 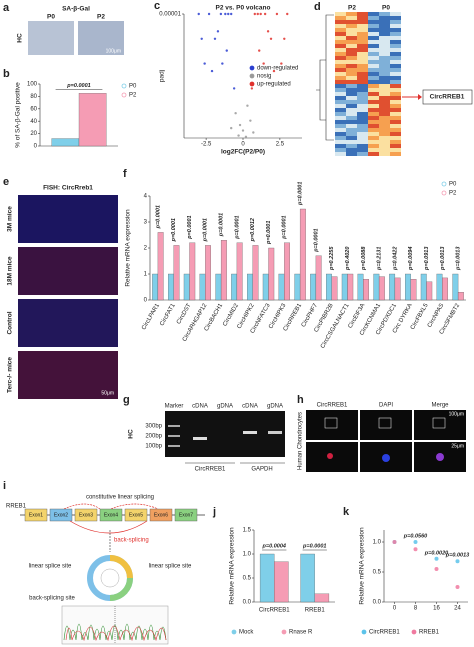 I want to click on splice-arrow, so click(x=111, y=506).